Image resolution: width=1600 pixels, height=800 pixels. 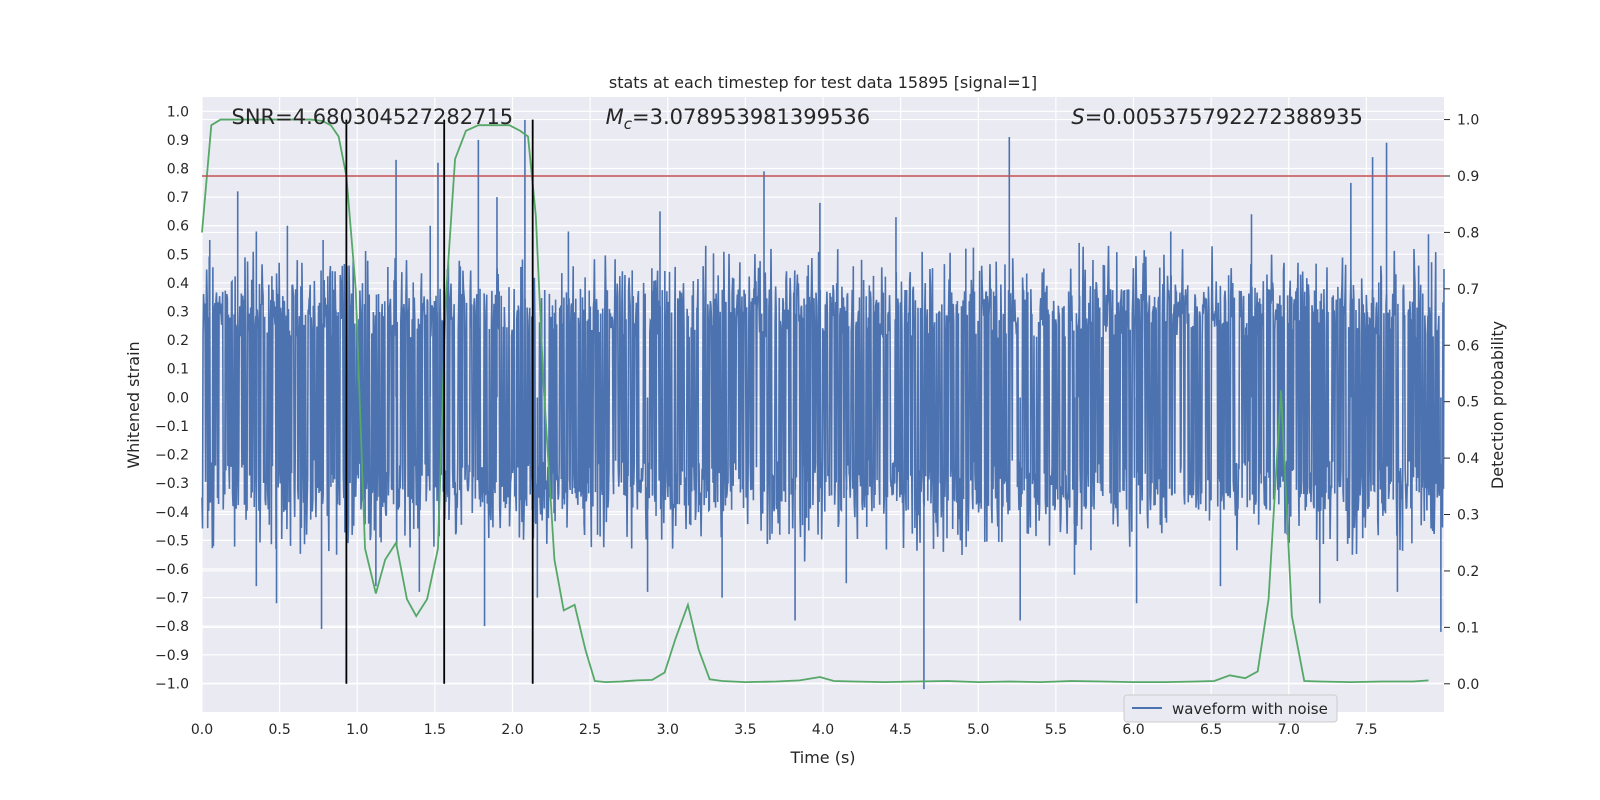 What do you see at coordinates (823, 730) in the screenshot?
I see `x-tick-label: 4.0` at bounding box center [823, 730].